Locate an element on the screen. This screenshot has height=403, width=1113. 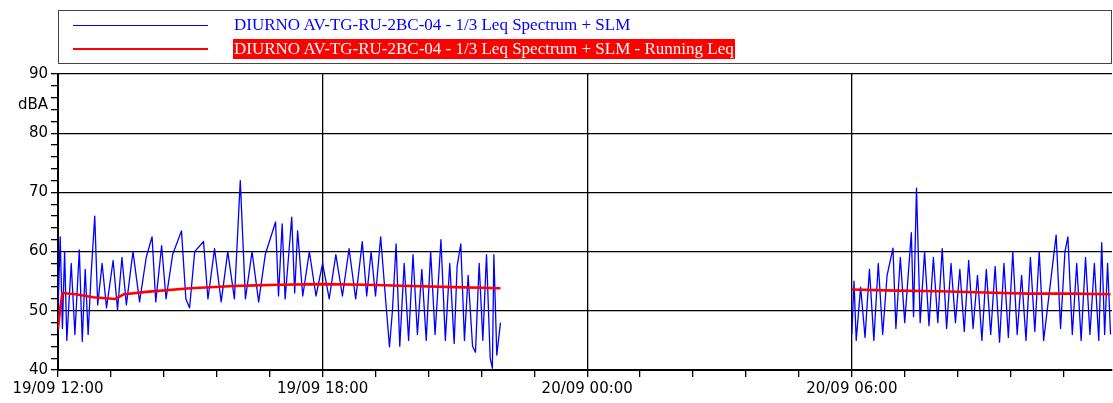
y-tick-label: 60 is located at coordinates (38, 250).